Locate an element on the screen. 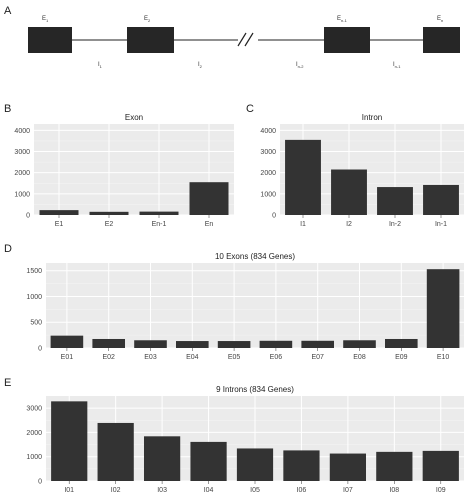 The image size is (470, 500). chart-e-x-tick-label: I02 is located at coordinates (116, 490).